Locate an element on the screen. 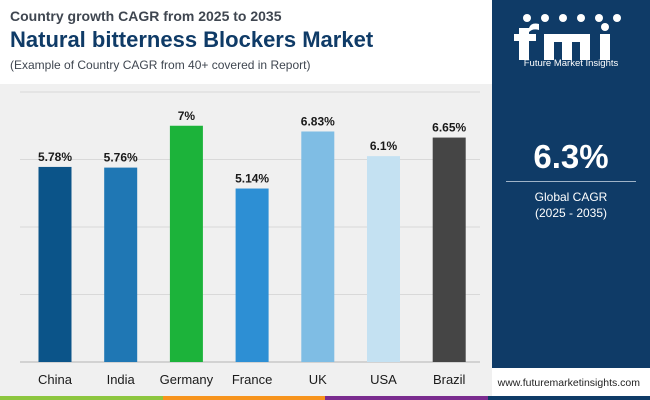  footer-stripe is located at coordinates (325, 398).